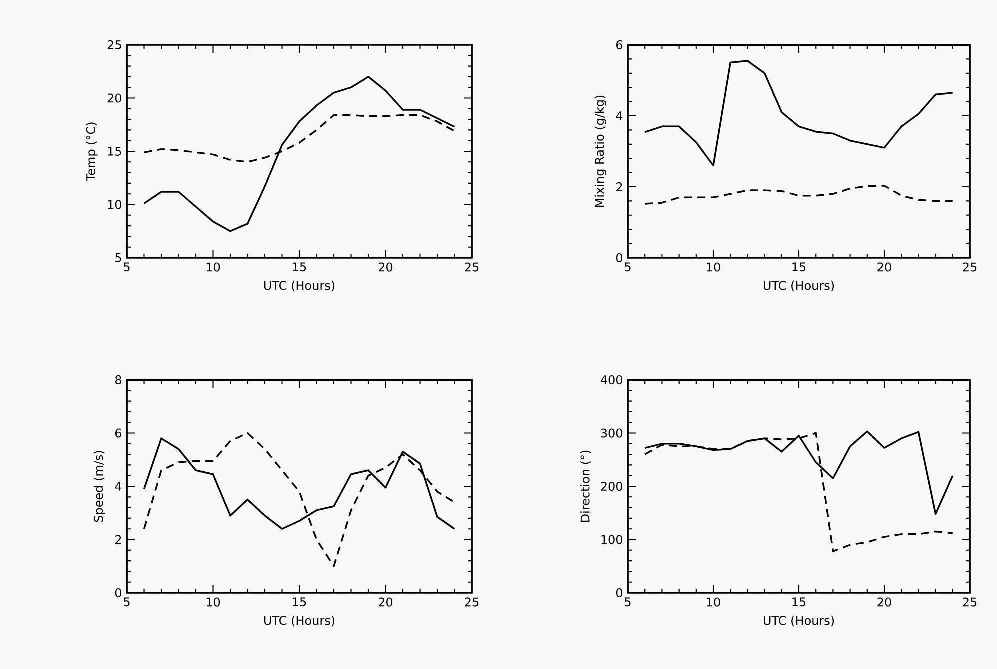 This screenshot has width=997, height=669. I want to click on y-tick-label: 10, so click(115, 205).